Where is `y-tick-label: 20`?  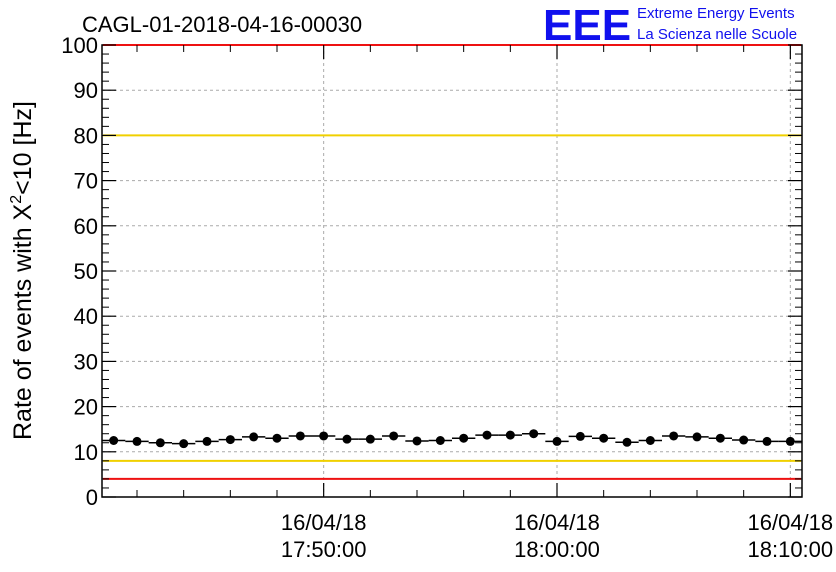 y-tick-label: 20 is located at coordinates (86, 407).